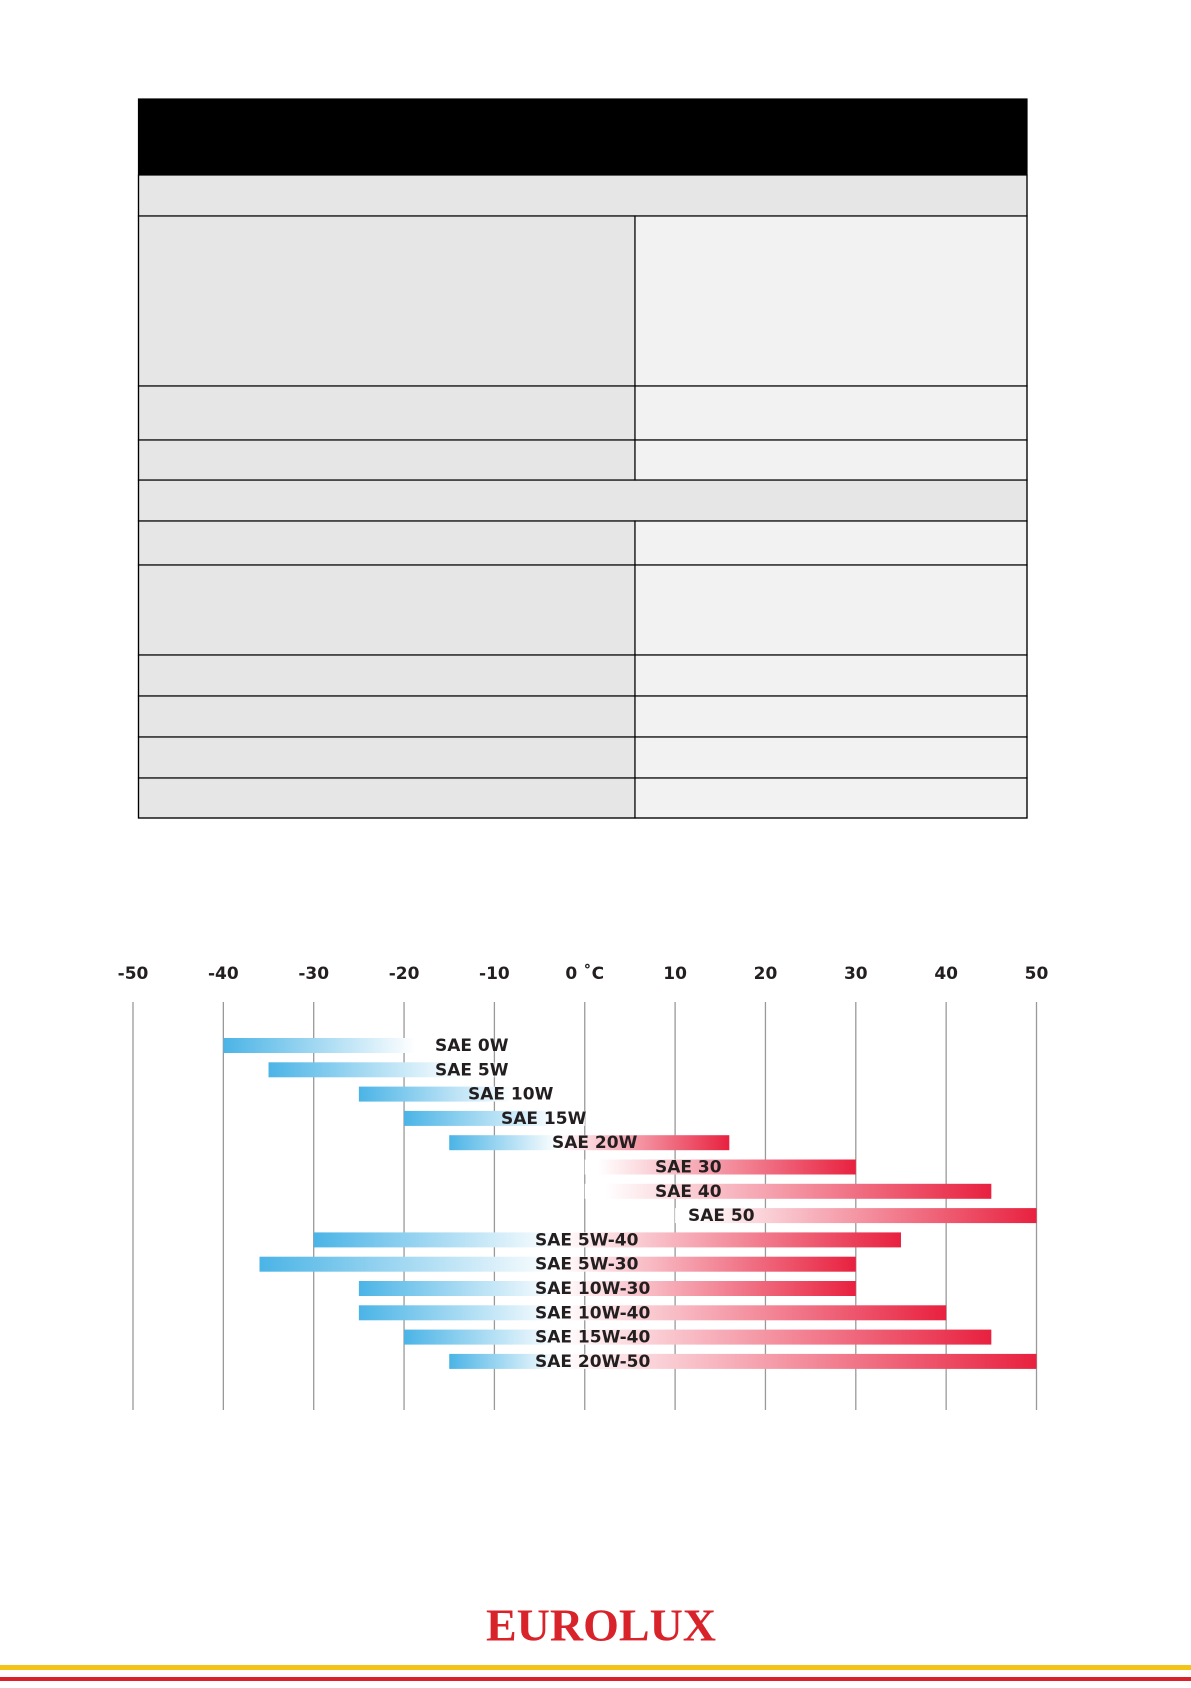 The image size is (1191, 1688). I want to click on table-header, so click(582, 137).